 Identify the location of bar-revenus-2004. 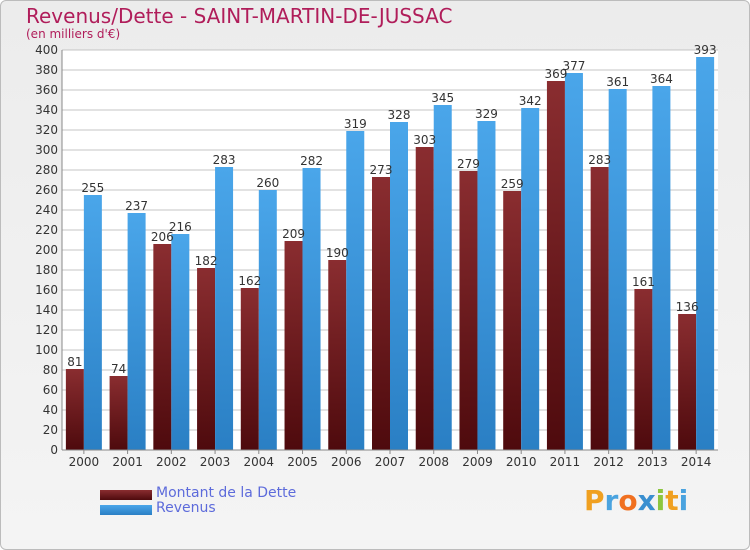
(267, 320).